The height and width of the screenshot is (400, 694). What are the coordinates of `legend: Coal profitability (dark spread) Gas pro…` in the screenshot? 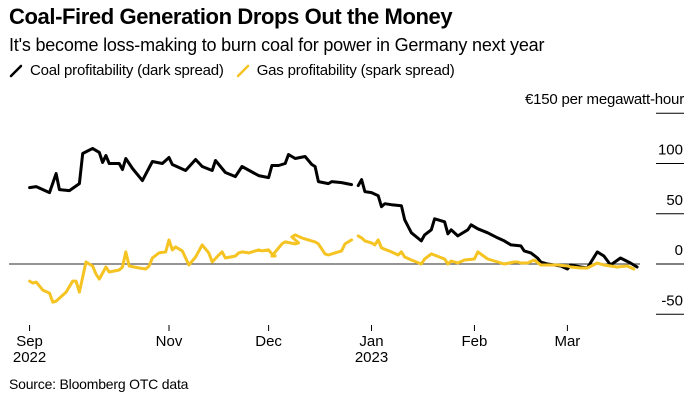 It's located at (238, 70).